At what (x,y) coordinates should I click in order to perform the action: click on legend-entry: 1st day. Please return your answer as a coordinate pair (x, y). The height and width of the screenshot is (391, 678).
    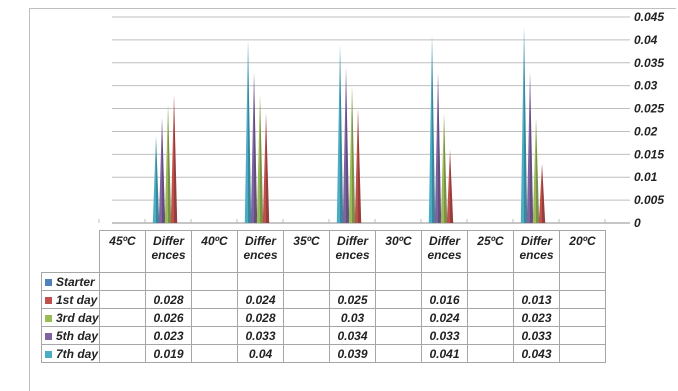
    Looking at the image, I should click on (70, 299).